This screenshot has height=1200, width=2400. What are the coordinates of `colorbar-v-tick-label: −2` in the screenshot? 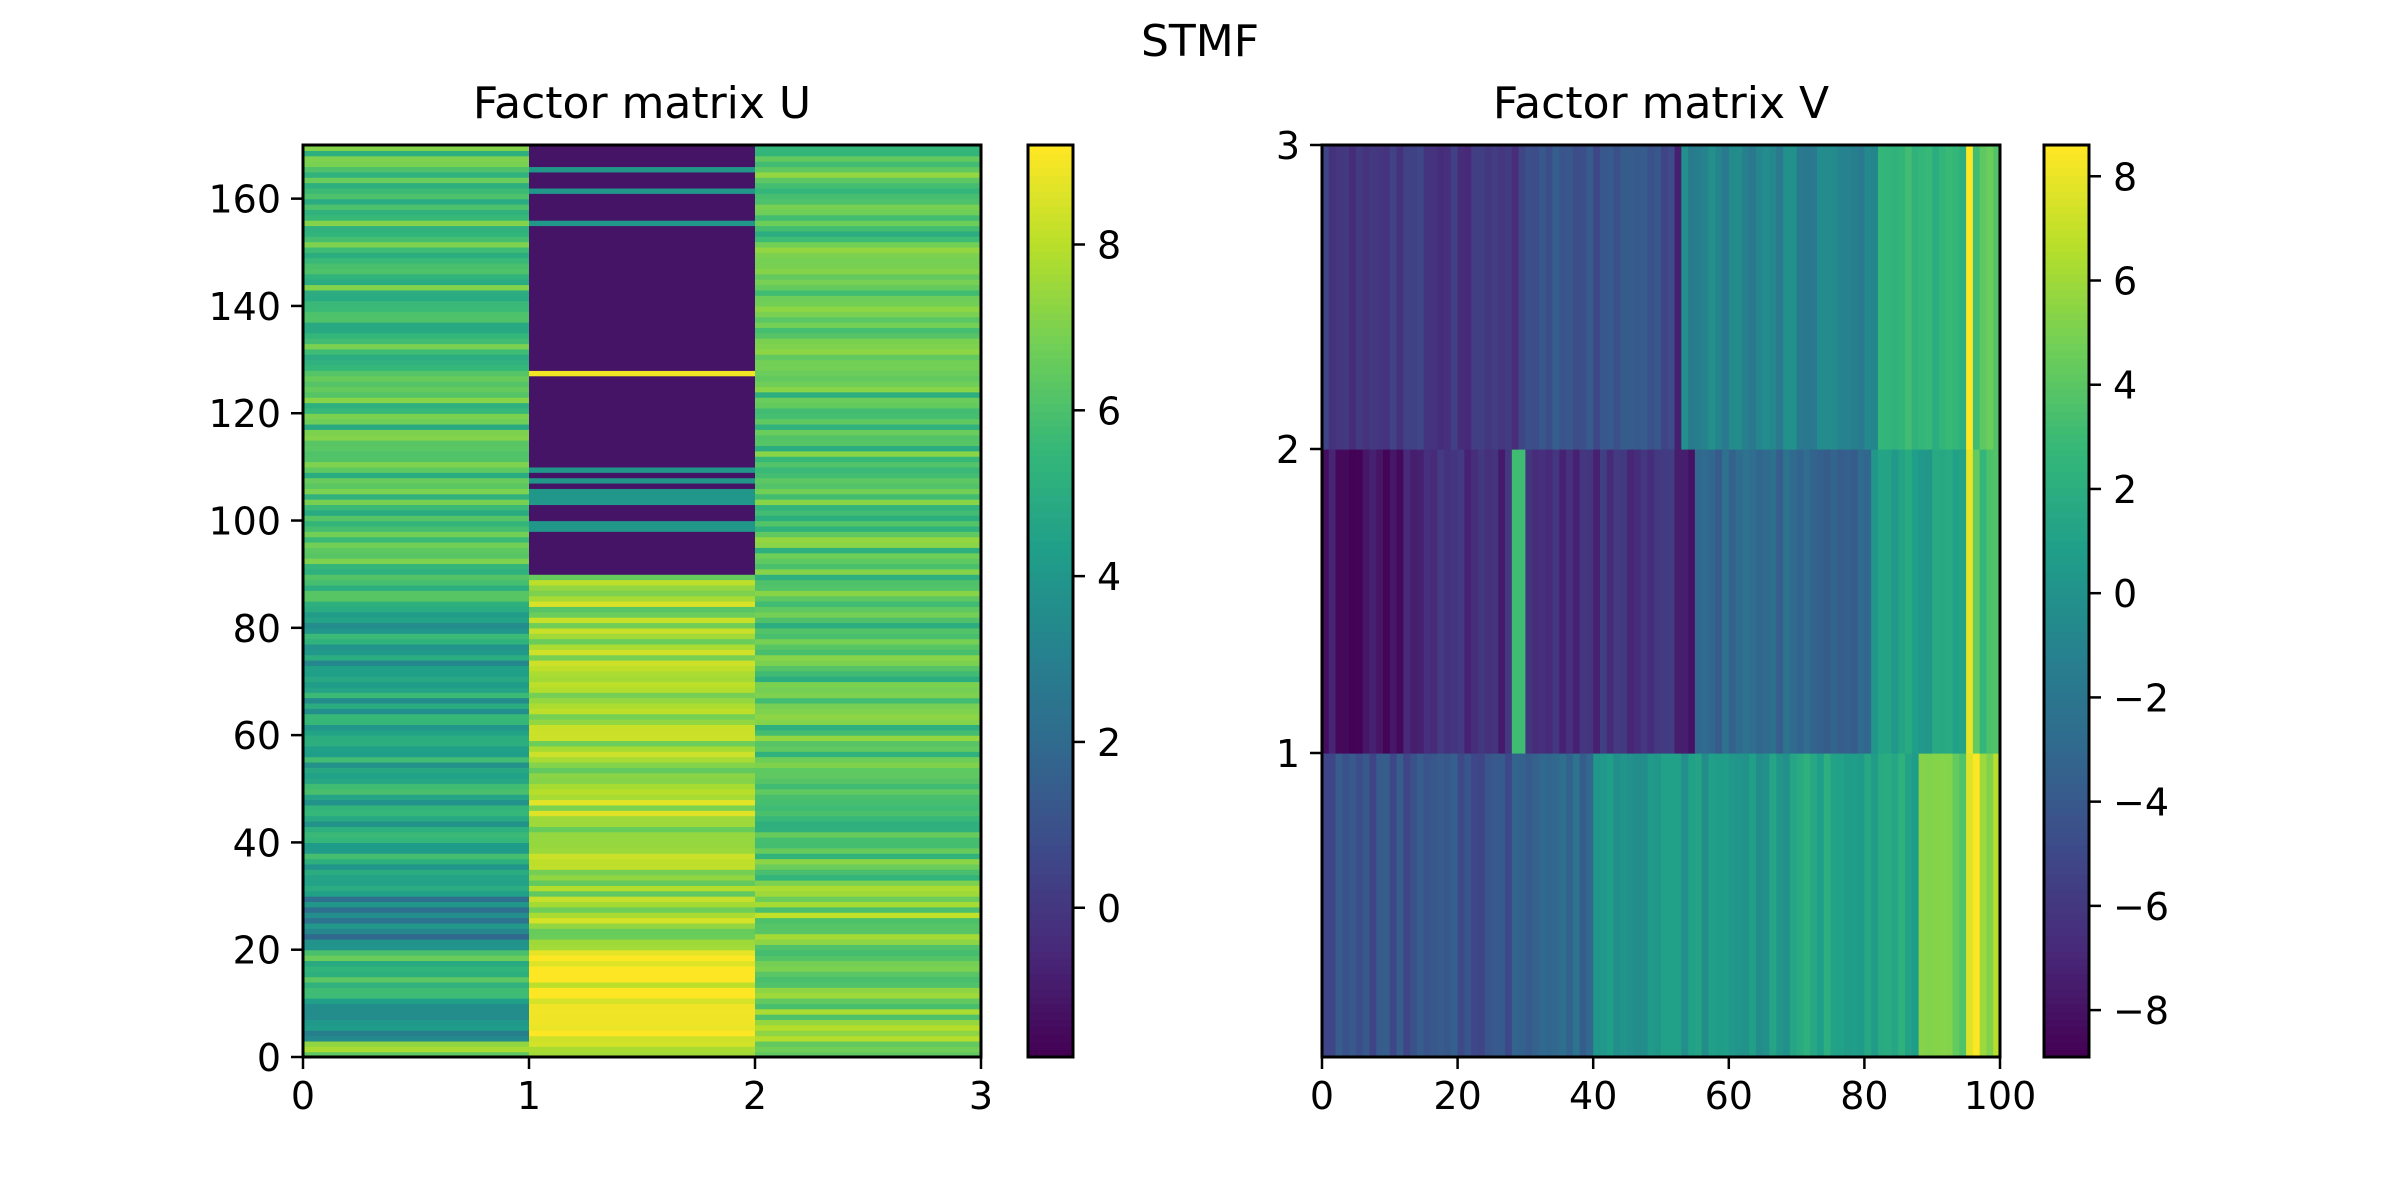 It's located at (2141, 698).